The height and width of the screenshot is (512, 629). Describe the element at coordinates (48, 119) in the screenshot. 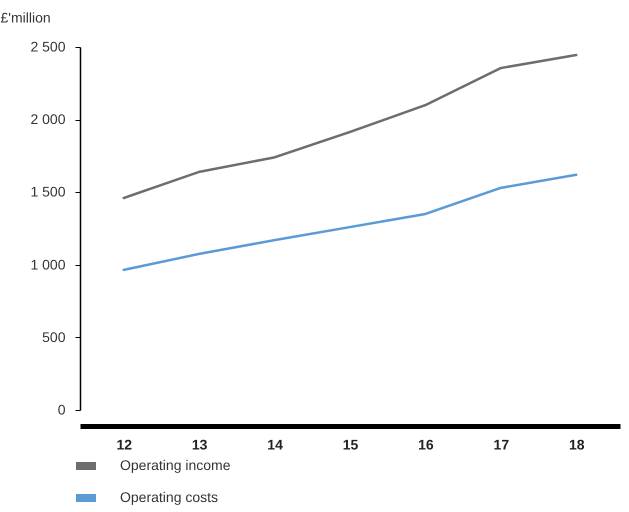

I see `y-tick-label: 2 000` at that location.